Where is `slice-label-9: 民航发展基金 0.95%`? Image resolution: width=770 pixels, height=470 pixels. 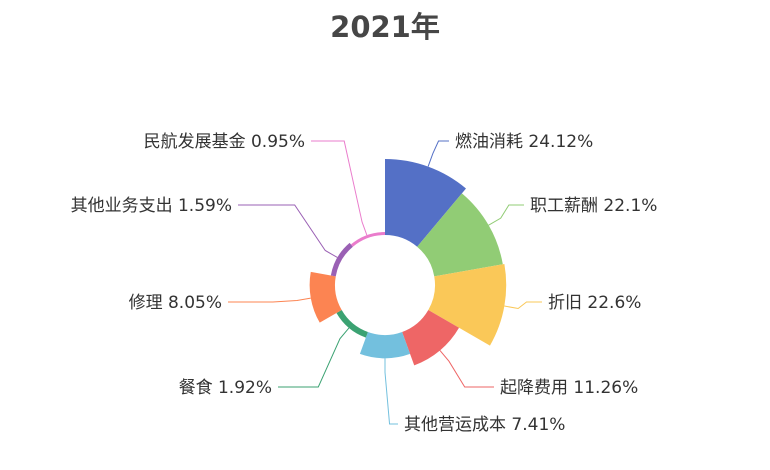 slice-label-9: 民航发展基金 0.95% is located at coordinates (224, 142).